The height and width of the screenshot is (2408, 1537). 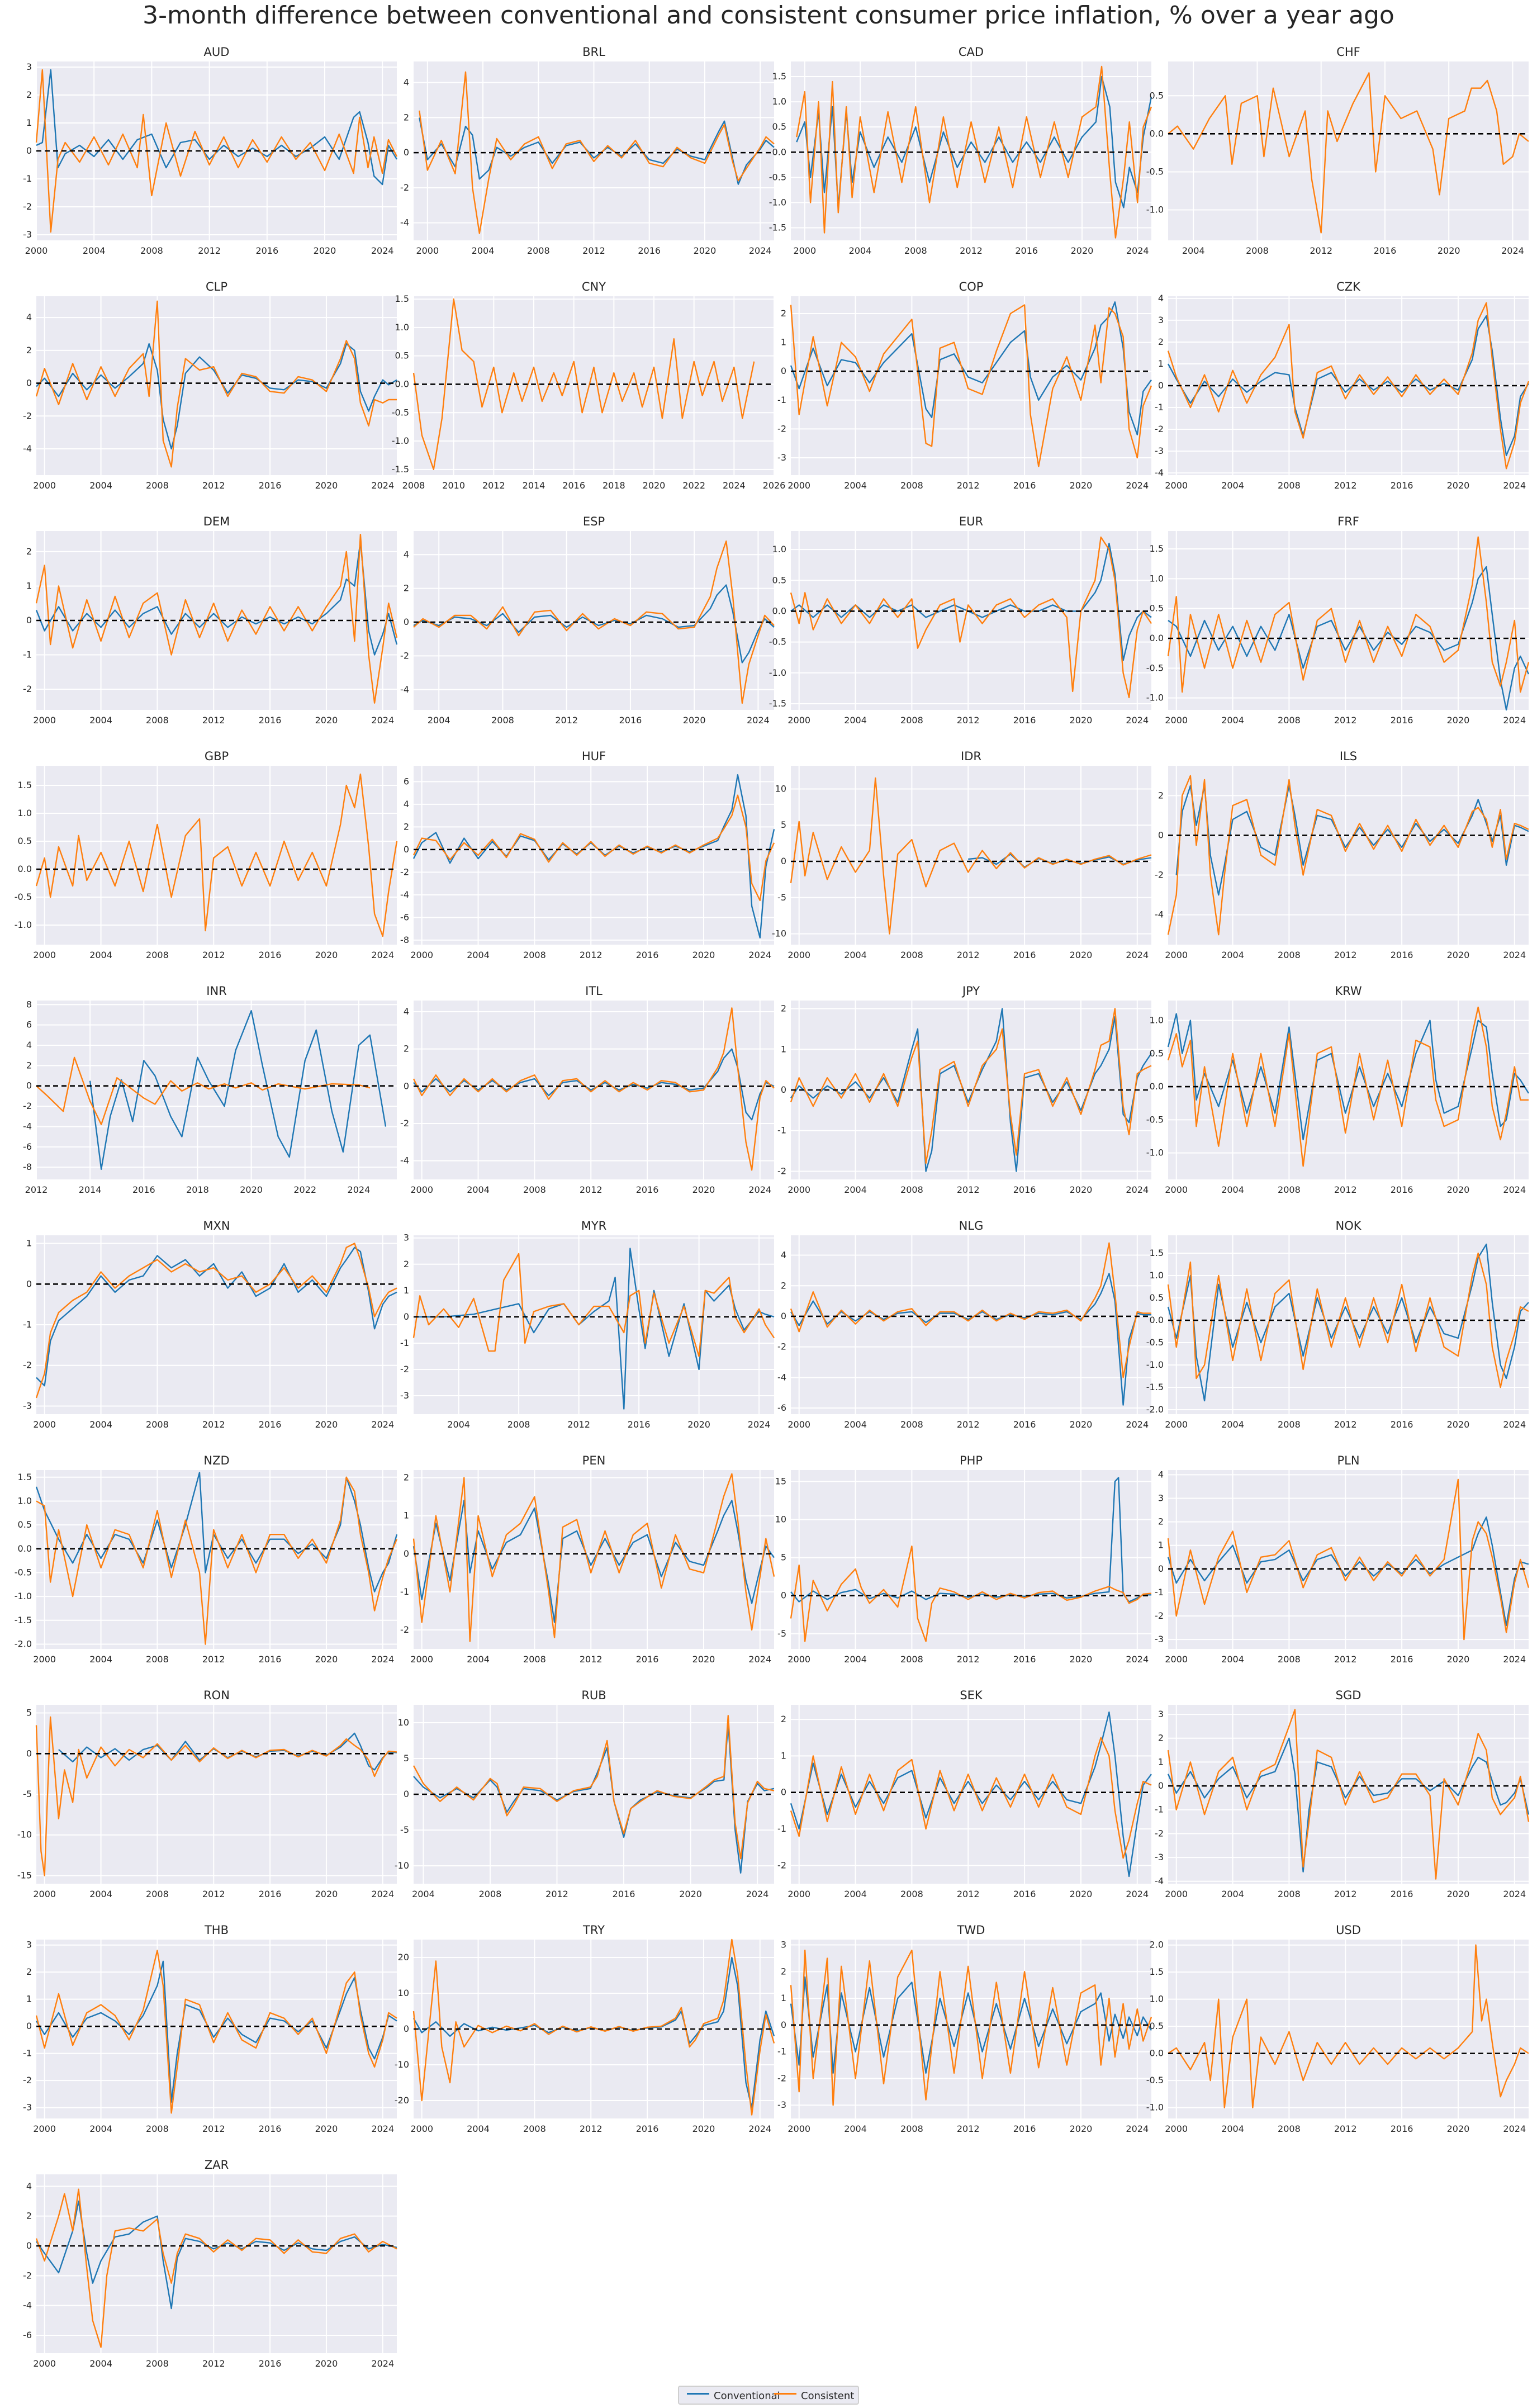 I want to click on panel-title: THB, so click(x=216, y=1930).